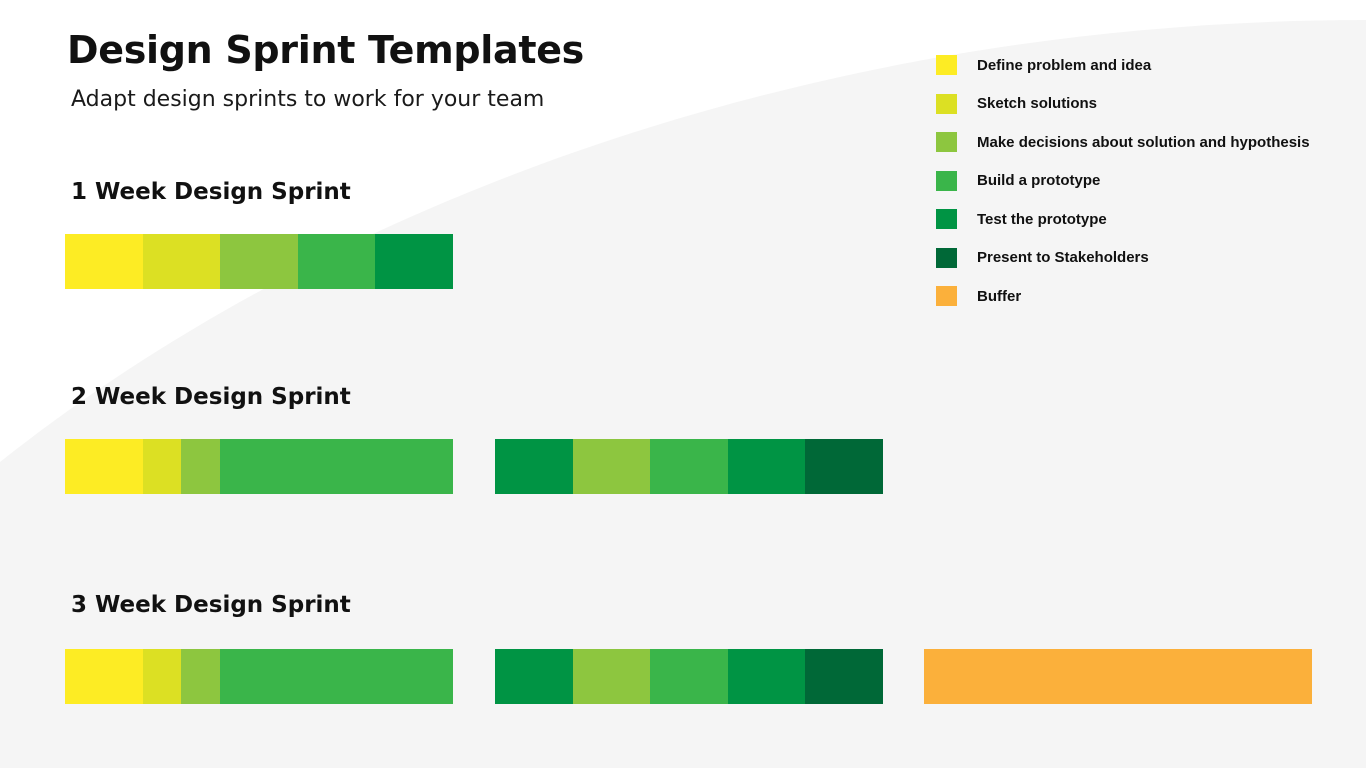 This screenshot has height=768, width=1366. Describe the element at coordinates (1123, 103) in the screenshot. I see `legend-item-sketch: Sketch solutions` at that location.